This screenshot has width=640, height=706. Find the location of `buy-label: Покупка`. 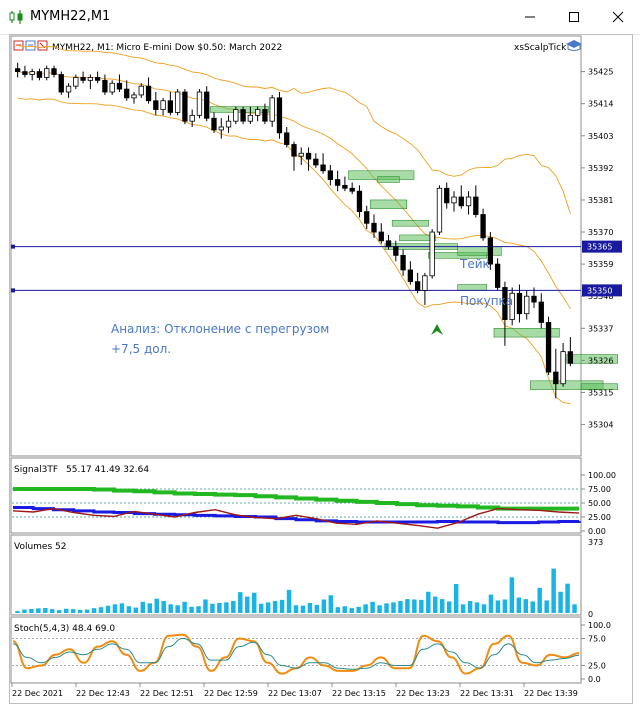

buy-label: Покупка is located at coordinates (486, 301).